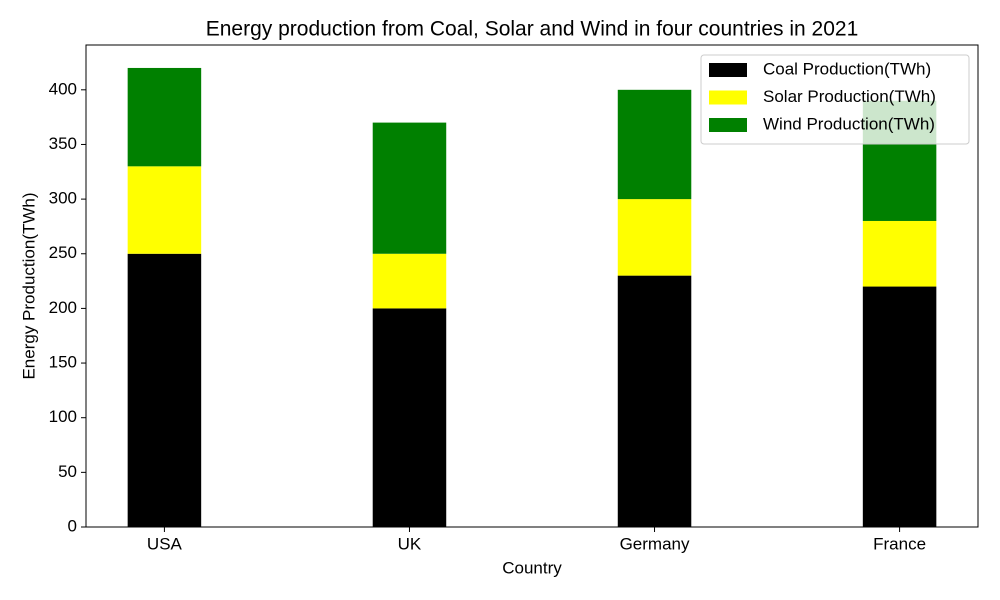 This screenshot has width=1000, height=600. I want to click on y-tick-label: 0, so click(72, 525).